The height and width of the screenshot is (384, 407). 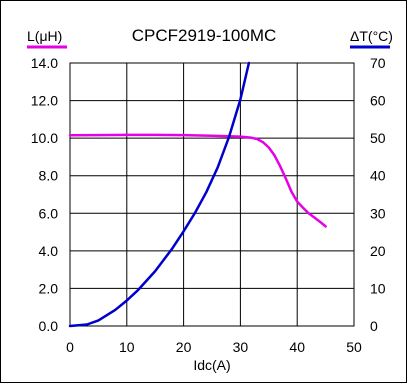 I want to click on right-tick-label: 70, so click(x=378, y=63).